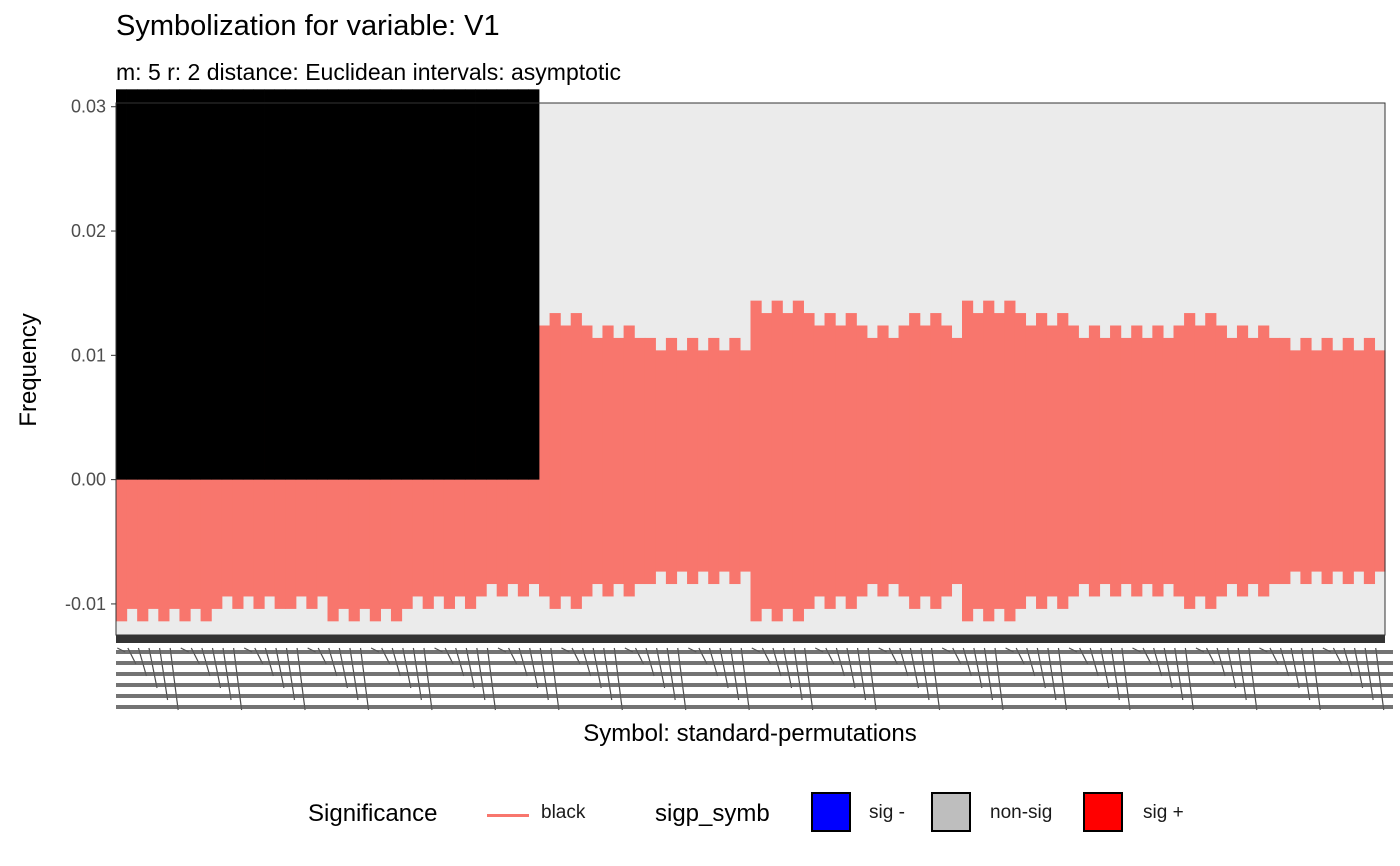 The height and width of the screenshot is (866, 1400). What do you see at coordinates (887, 812) in the screenshot?
I see `legend-label-sig-minus: sig -` at bounding box center [887, 812].